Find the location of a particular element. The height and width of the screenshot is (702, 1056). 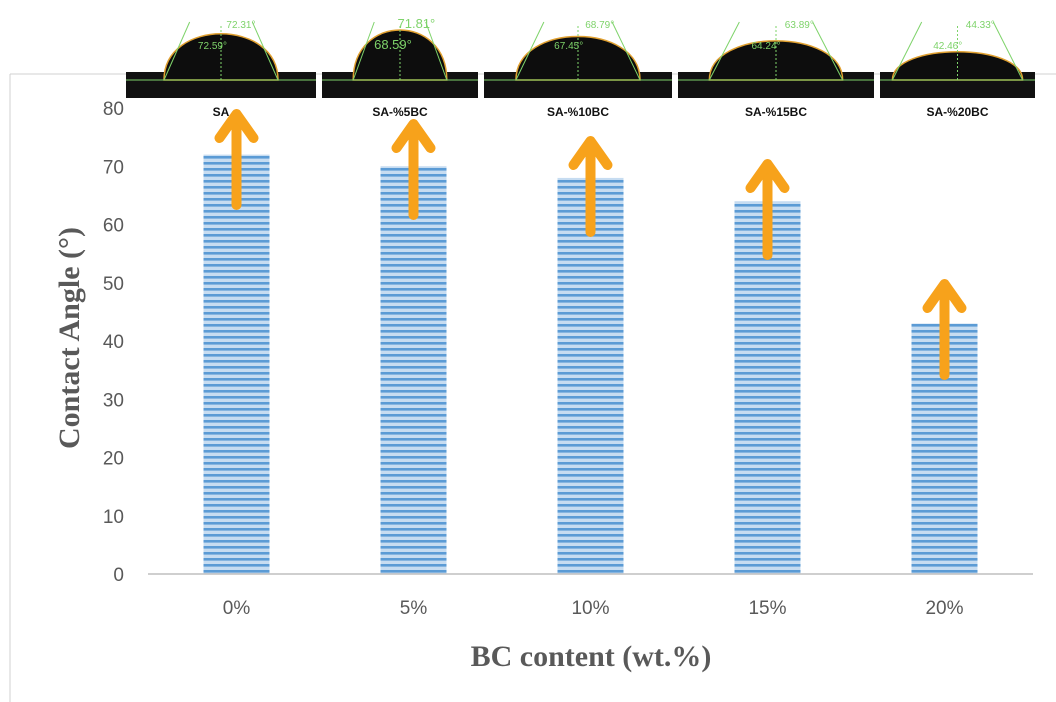

x-axis-ticks: 0% 5% 10% 15% 20% is located at coordinates (593, 608).